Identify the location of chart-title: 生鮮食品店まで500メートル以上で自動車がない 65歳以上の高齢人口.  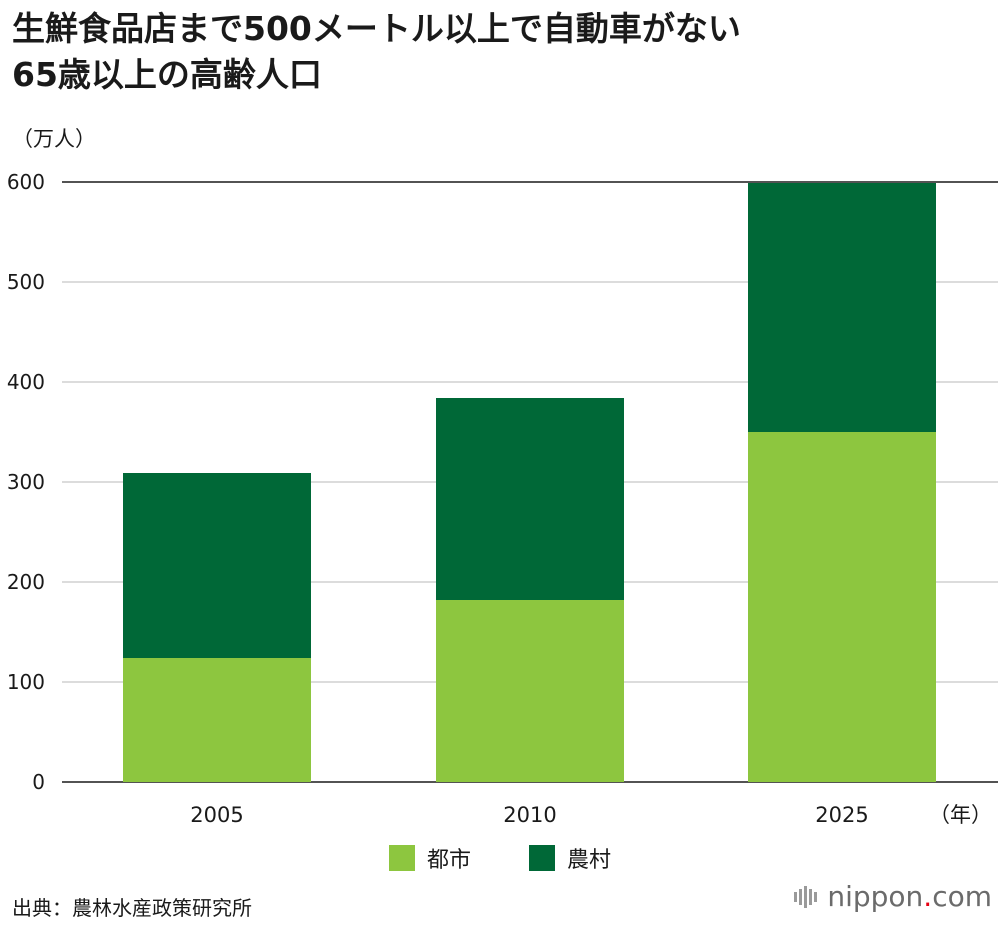
(492, 52).